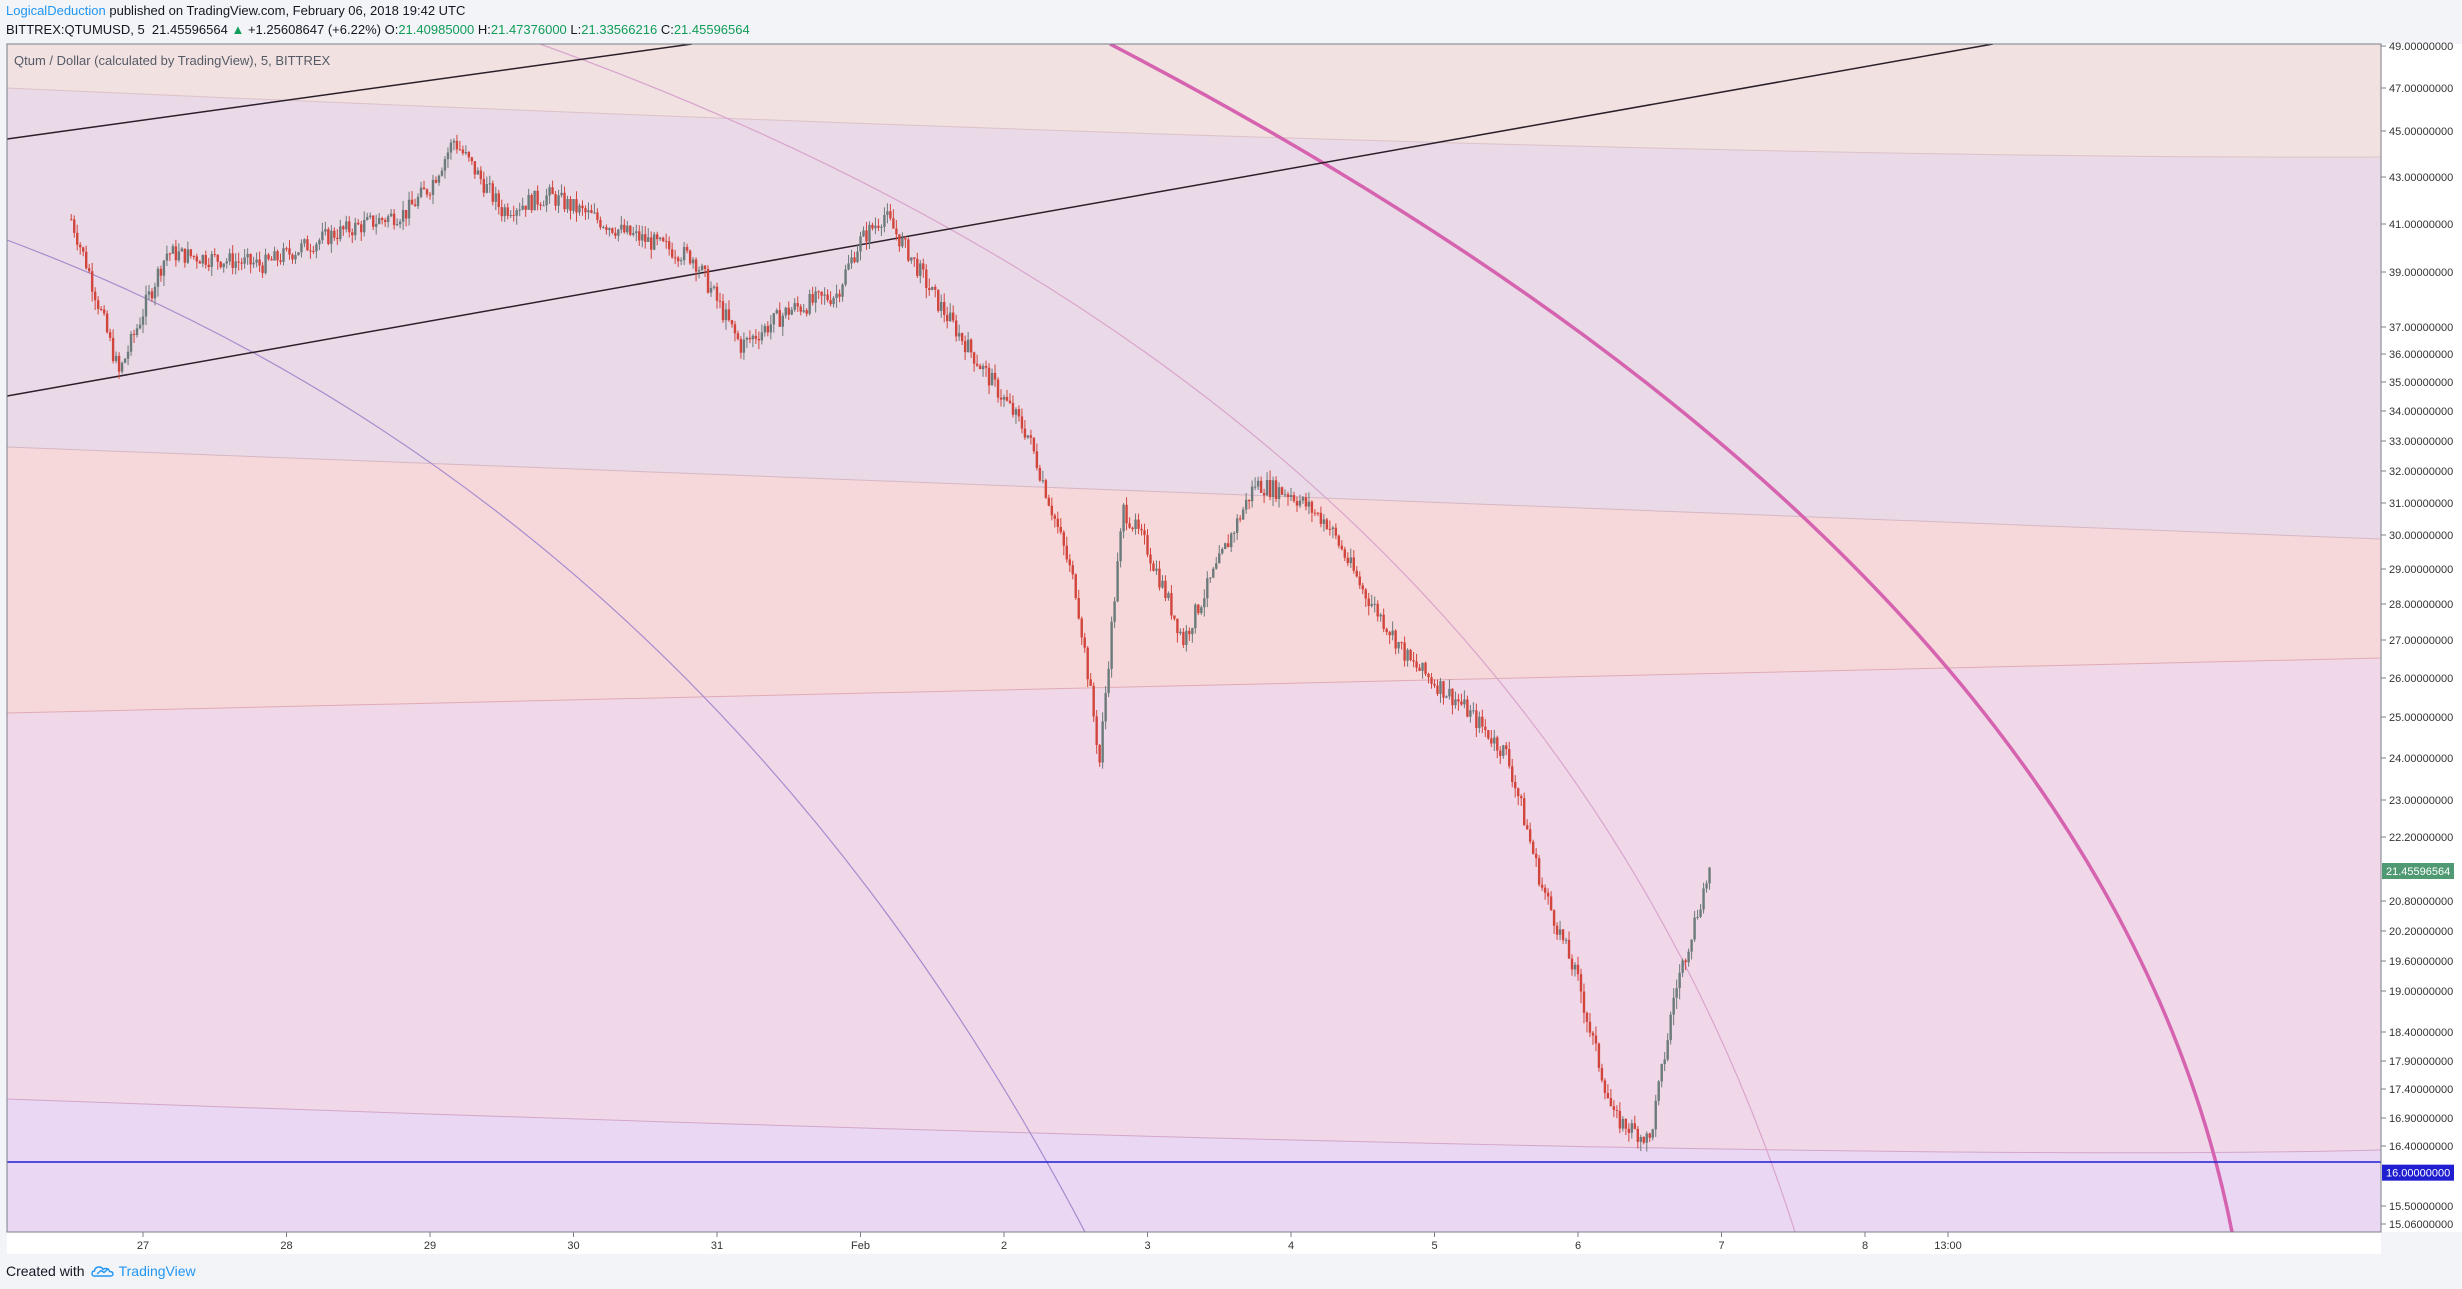 This screenshot has height=1289, width=2462. What do you see at coordinates (56, 10) in the screenshot?
I see `author-link: LogicalDeduction` at bounding box center [56, 10].